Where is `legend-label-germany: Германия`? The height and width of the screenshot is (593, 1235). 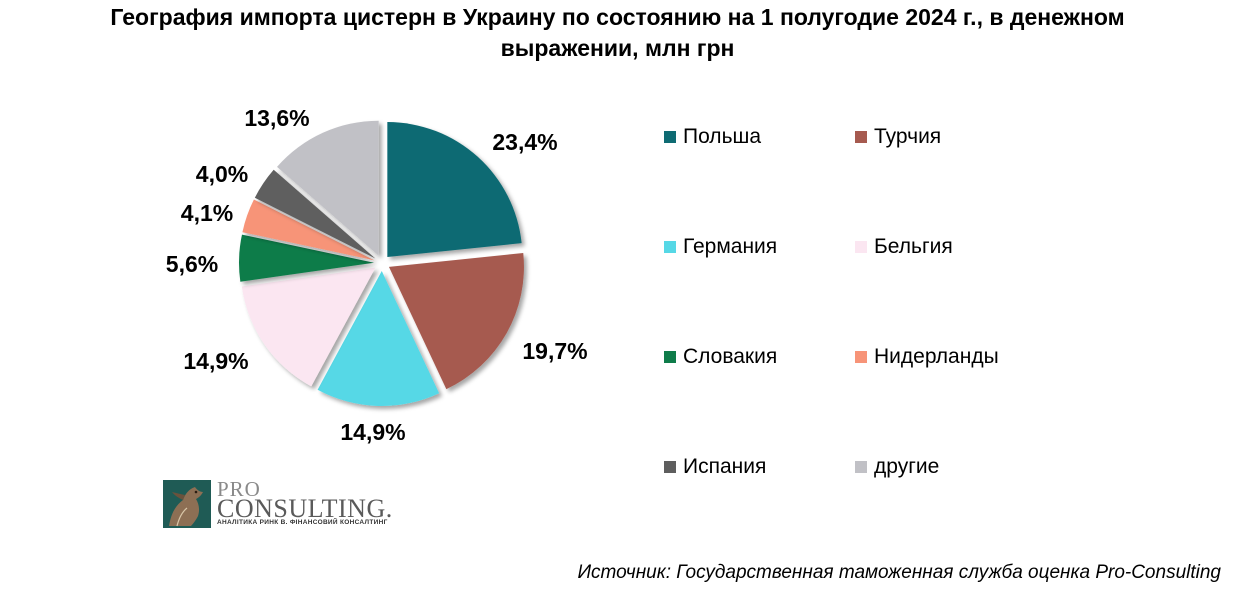
legend-label-germany: Германия is located at coordinates (730, 246).